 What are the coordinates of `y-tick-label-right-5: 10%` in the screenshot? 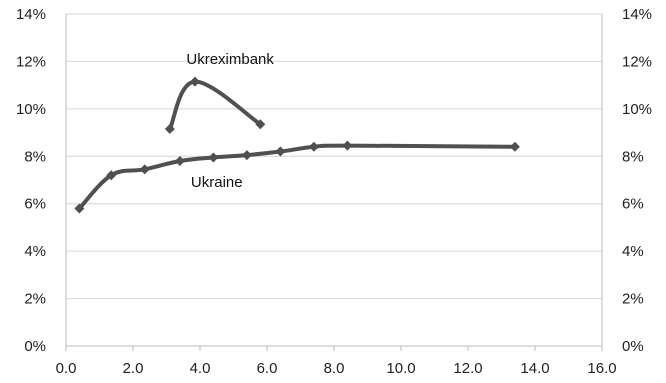 It's located at (637, 109).